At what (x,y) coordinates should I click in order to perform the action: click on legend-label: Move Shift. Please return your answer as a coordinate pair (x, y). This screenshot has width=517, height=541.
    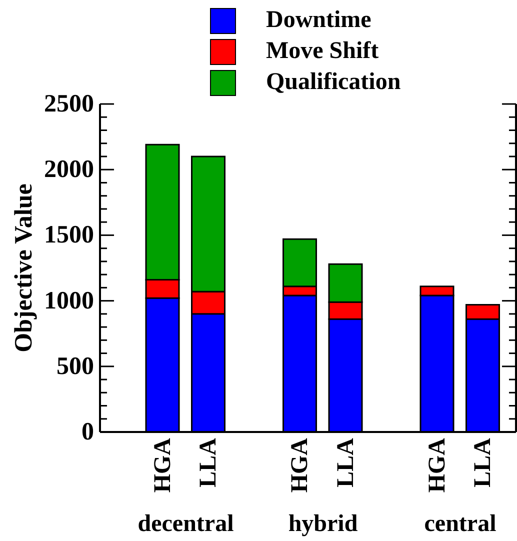
    Looking at the image, I should click on (322, 51).